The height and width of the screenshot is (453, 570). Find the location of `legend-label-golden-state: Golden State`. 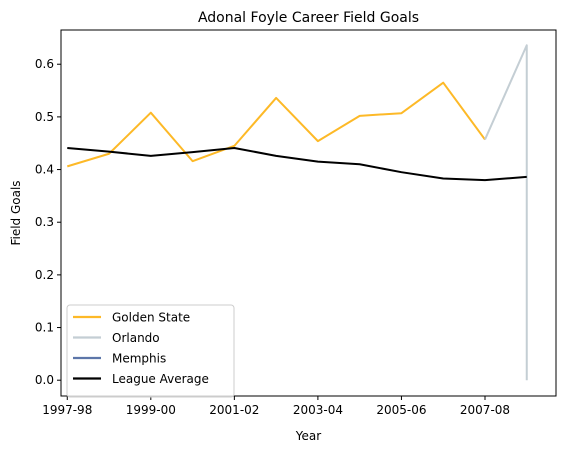

legend-label-golden-state: Golden State is located at coordinates (151, 318).